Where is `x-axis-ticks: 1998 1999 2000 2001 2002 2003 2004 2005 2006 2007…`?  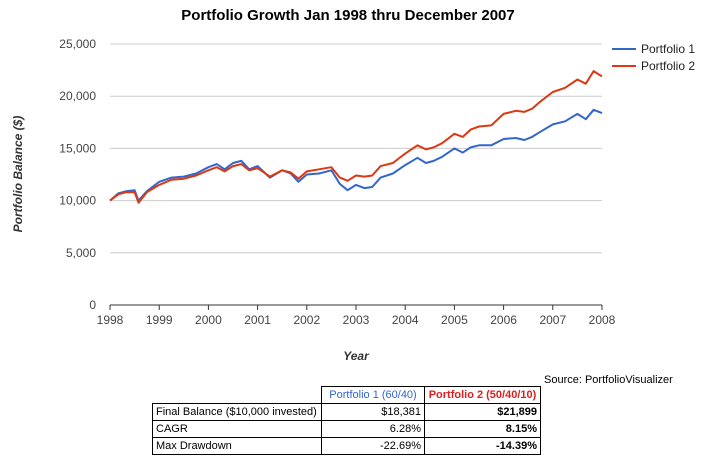
x-axis-ticks: 1998 1999 2000 2001 2002 2003 2004 2005 2006 2007… is located at coordinates (356, 320).